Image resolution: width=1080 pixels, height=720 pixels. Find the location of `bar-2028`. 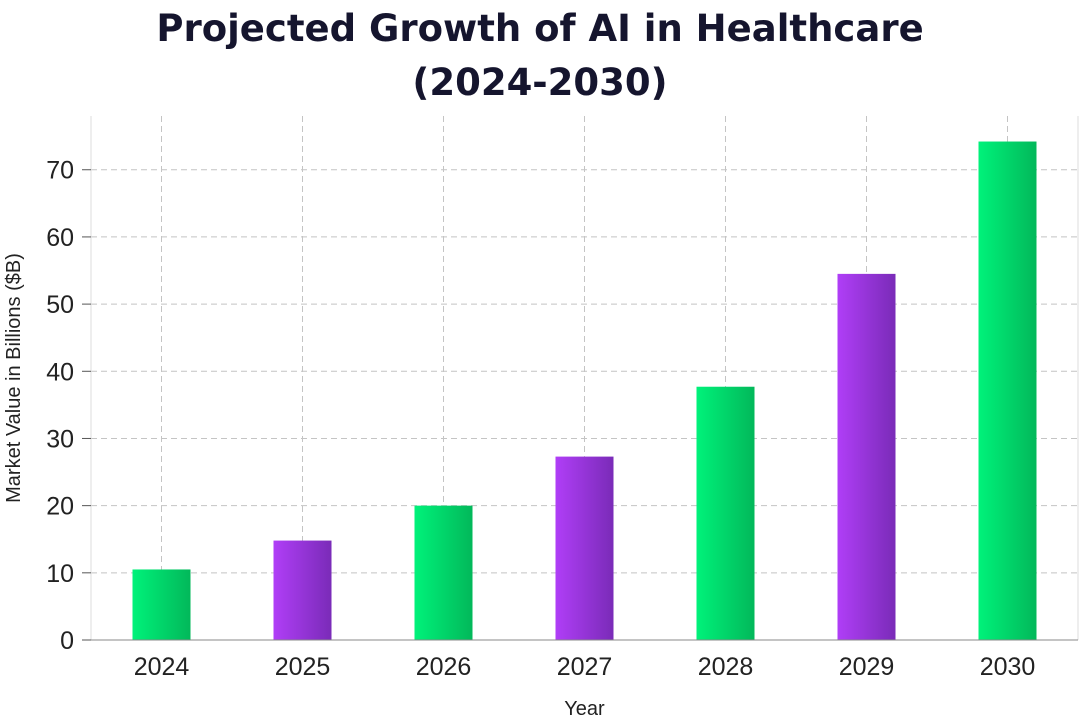

bar-2028 is located at coordinates (725, 513).